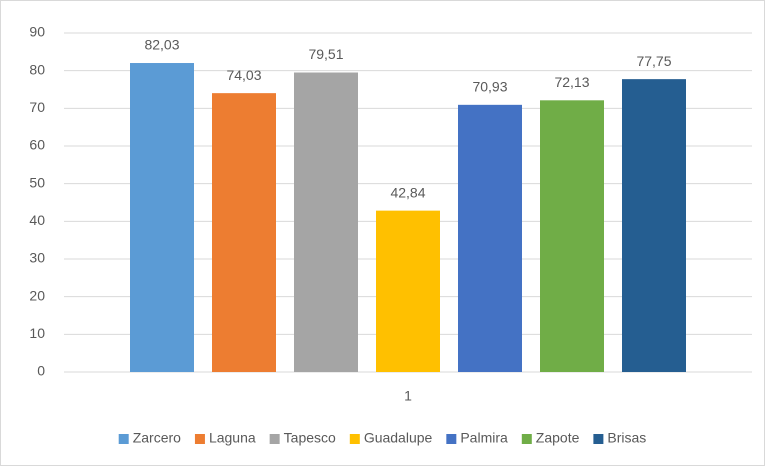  What do you see at coordinates (407, 192) in the screenshot?
I see `data-label: 42,84` at bounding box center [407, 192].